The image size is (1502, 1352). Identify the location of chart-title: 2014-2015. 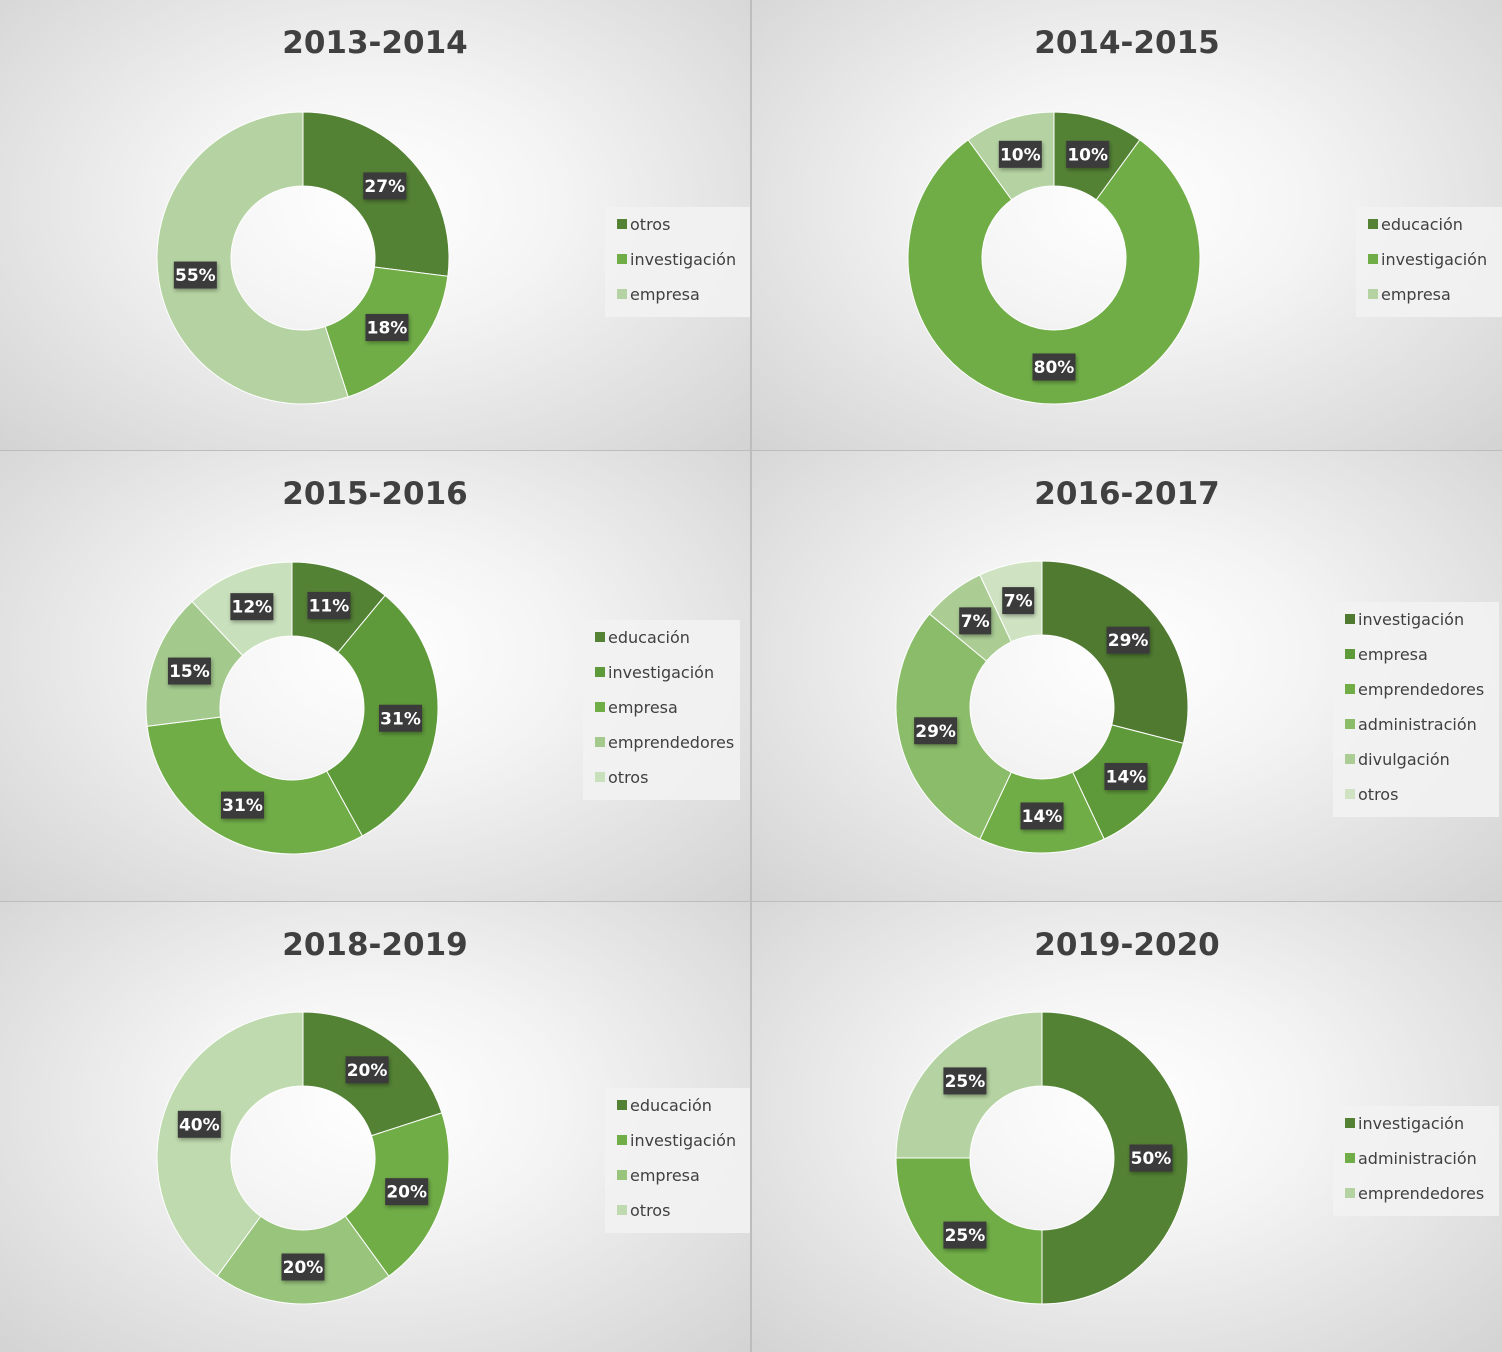
(1126, 43).